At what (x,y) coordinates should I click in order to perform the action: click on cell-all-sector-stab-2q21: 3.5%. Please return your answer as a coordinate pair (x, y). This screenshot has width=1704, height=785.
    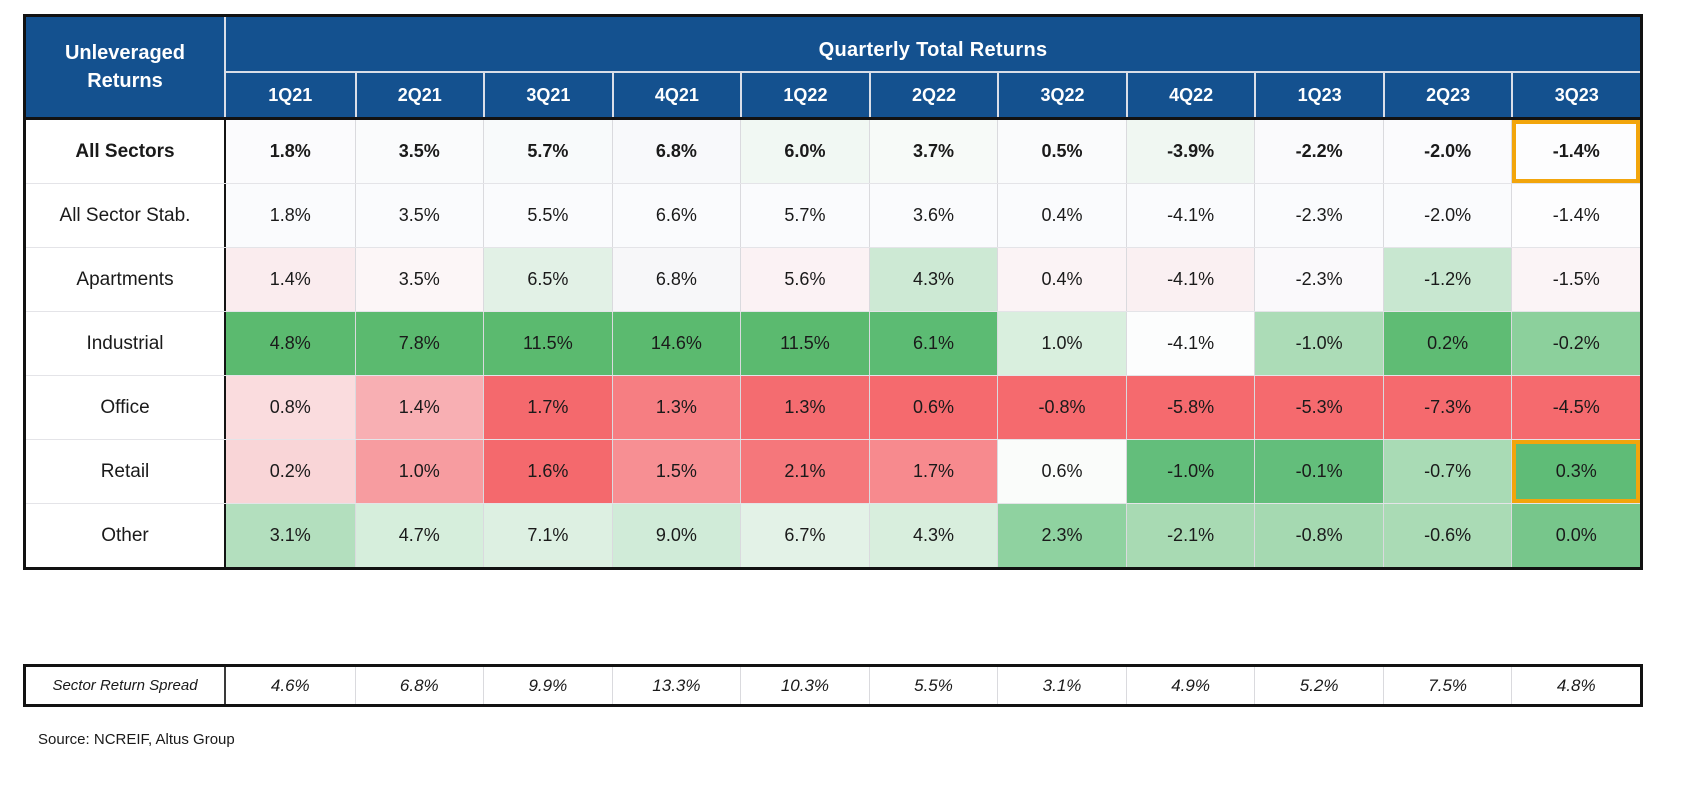
    Looking at the image, I should click on (419, 215).